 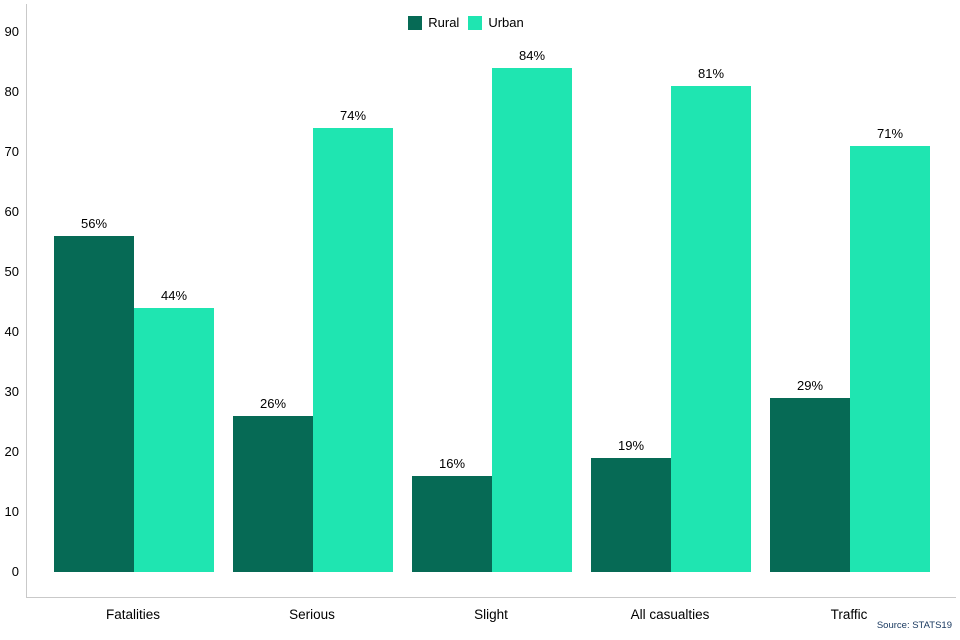 What do you see at coordinates (353, 350) in the screenshot?
I see `bar-urban-serious` at bounding box center [353, 350].